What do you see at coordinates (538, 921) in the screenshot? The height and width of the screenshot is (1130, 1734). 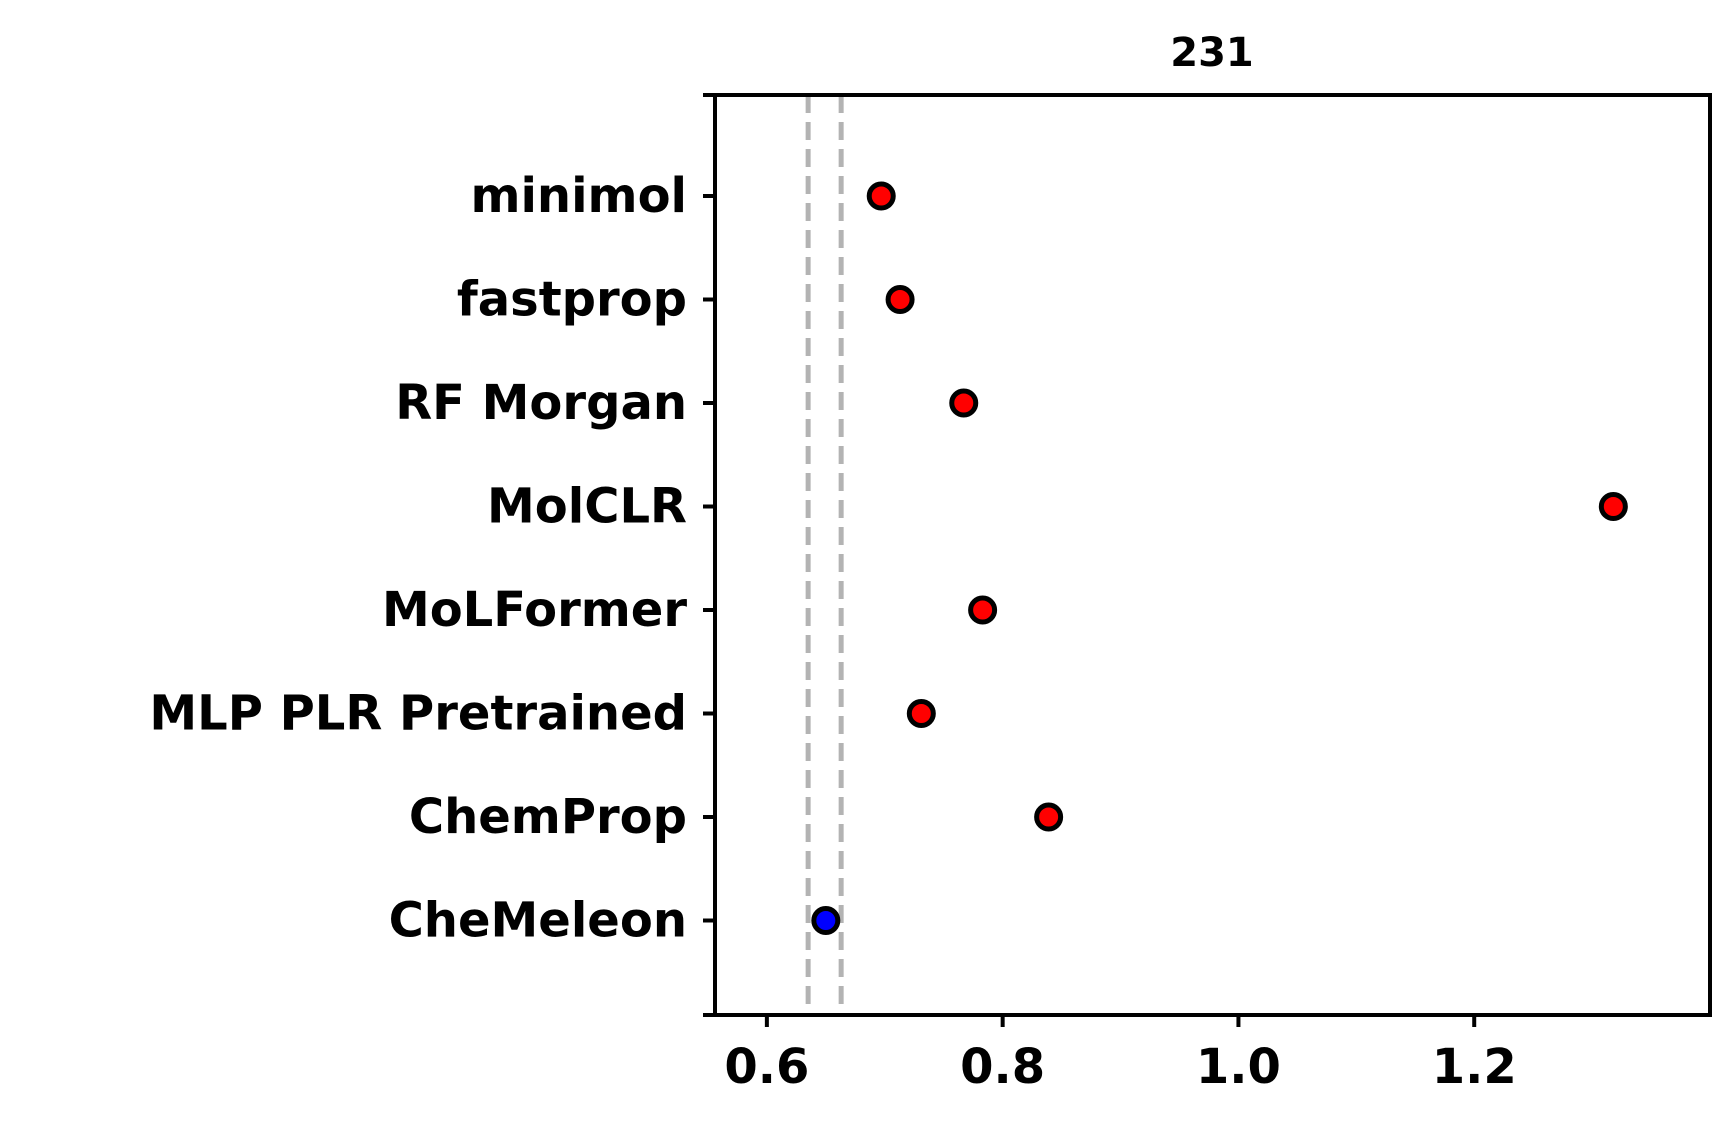 I see `y-tick-label: CheMeleon` at bounding box center [538, 921].